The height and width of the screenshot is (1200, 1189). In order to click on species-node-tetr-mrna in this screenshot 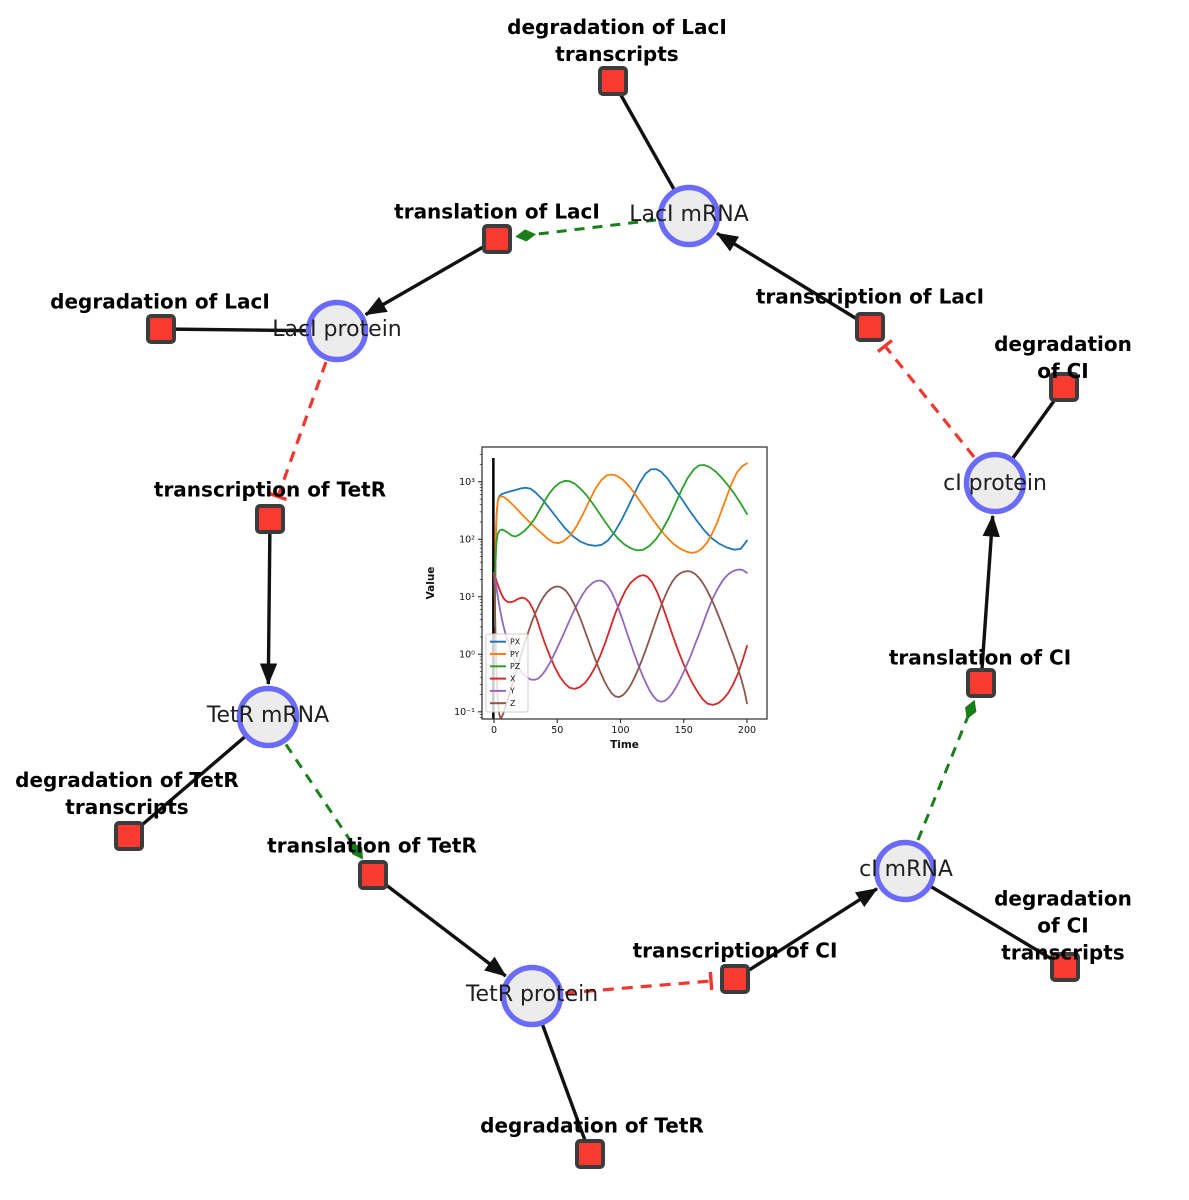, I will do `click(268, 717)`.